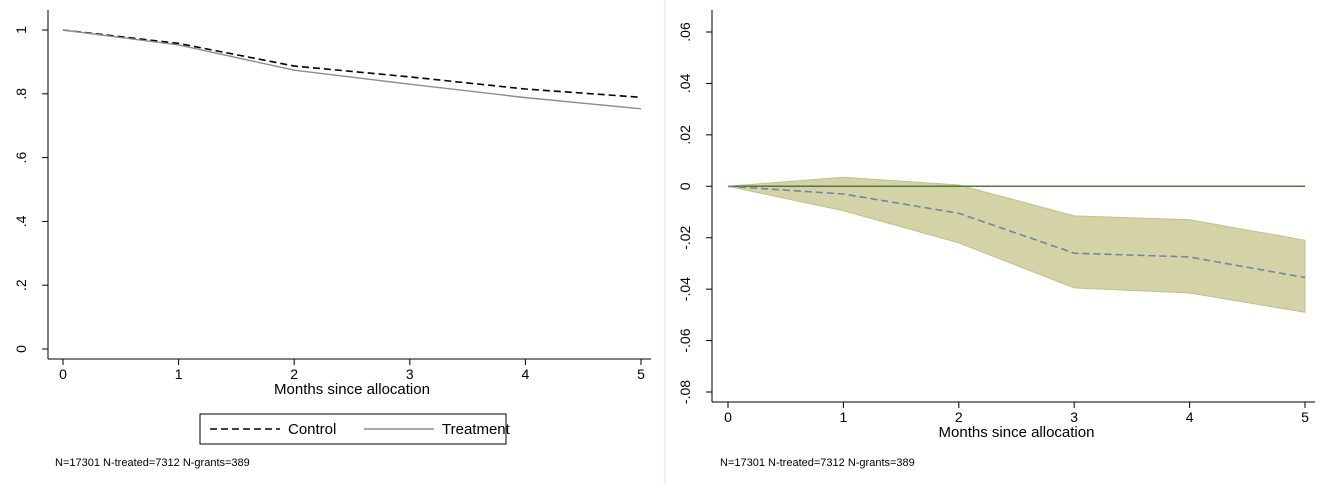 The width and height of the screenshot is (1335, 484). I want to click on right-x-tick-label: 0, so click(728, 417).